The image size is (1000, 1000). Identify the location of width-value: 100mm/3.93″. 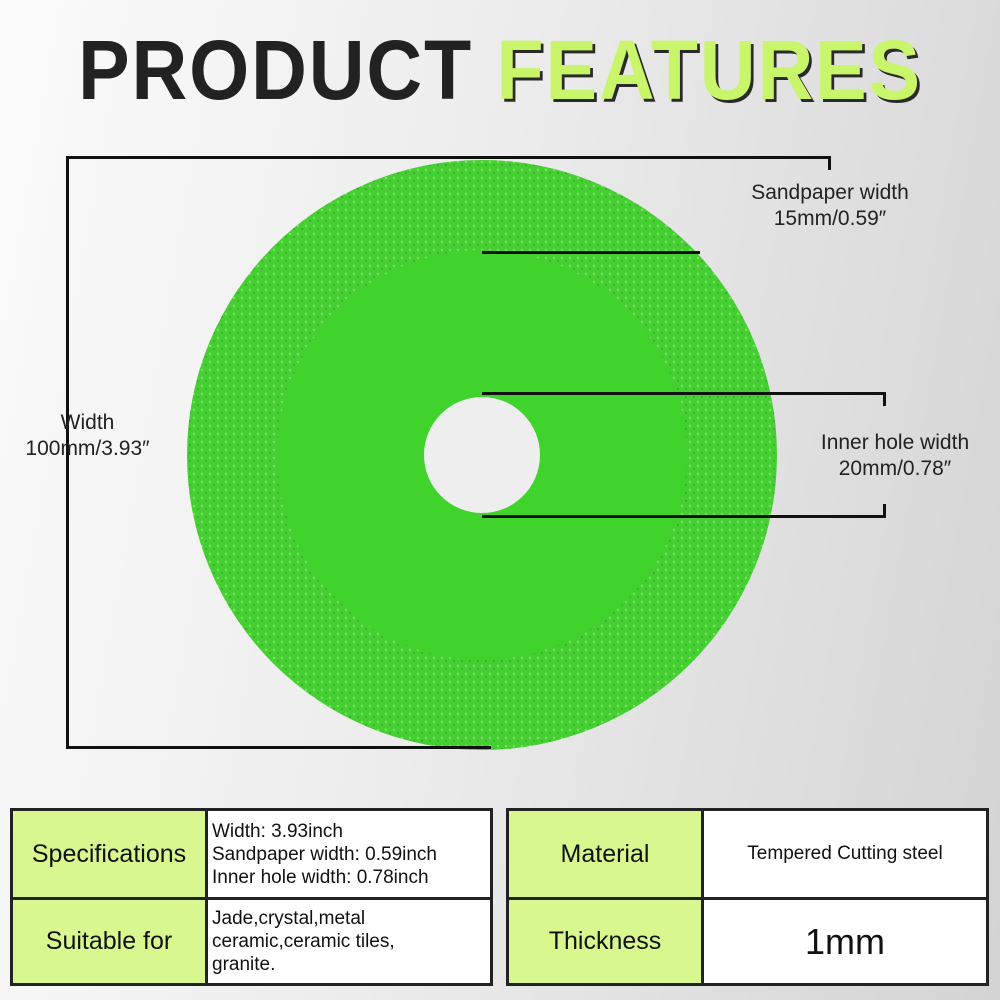
(87, 448).